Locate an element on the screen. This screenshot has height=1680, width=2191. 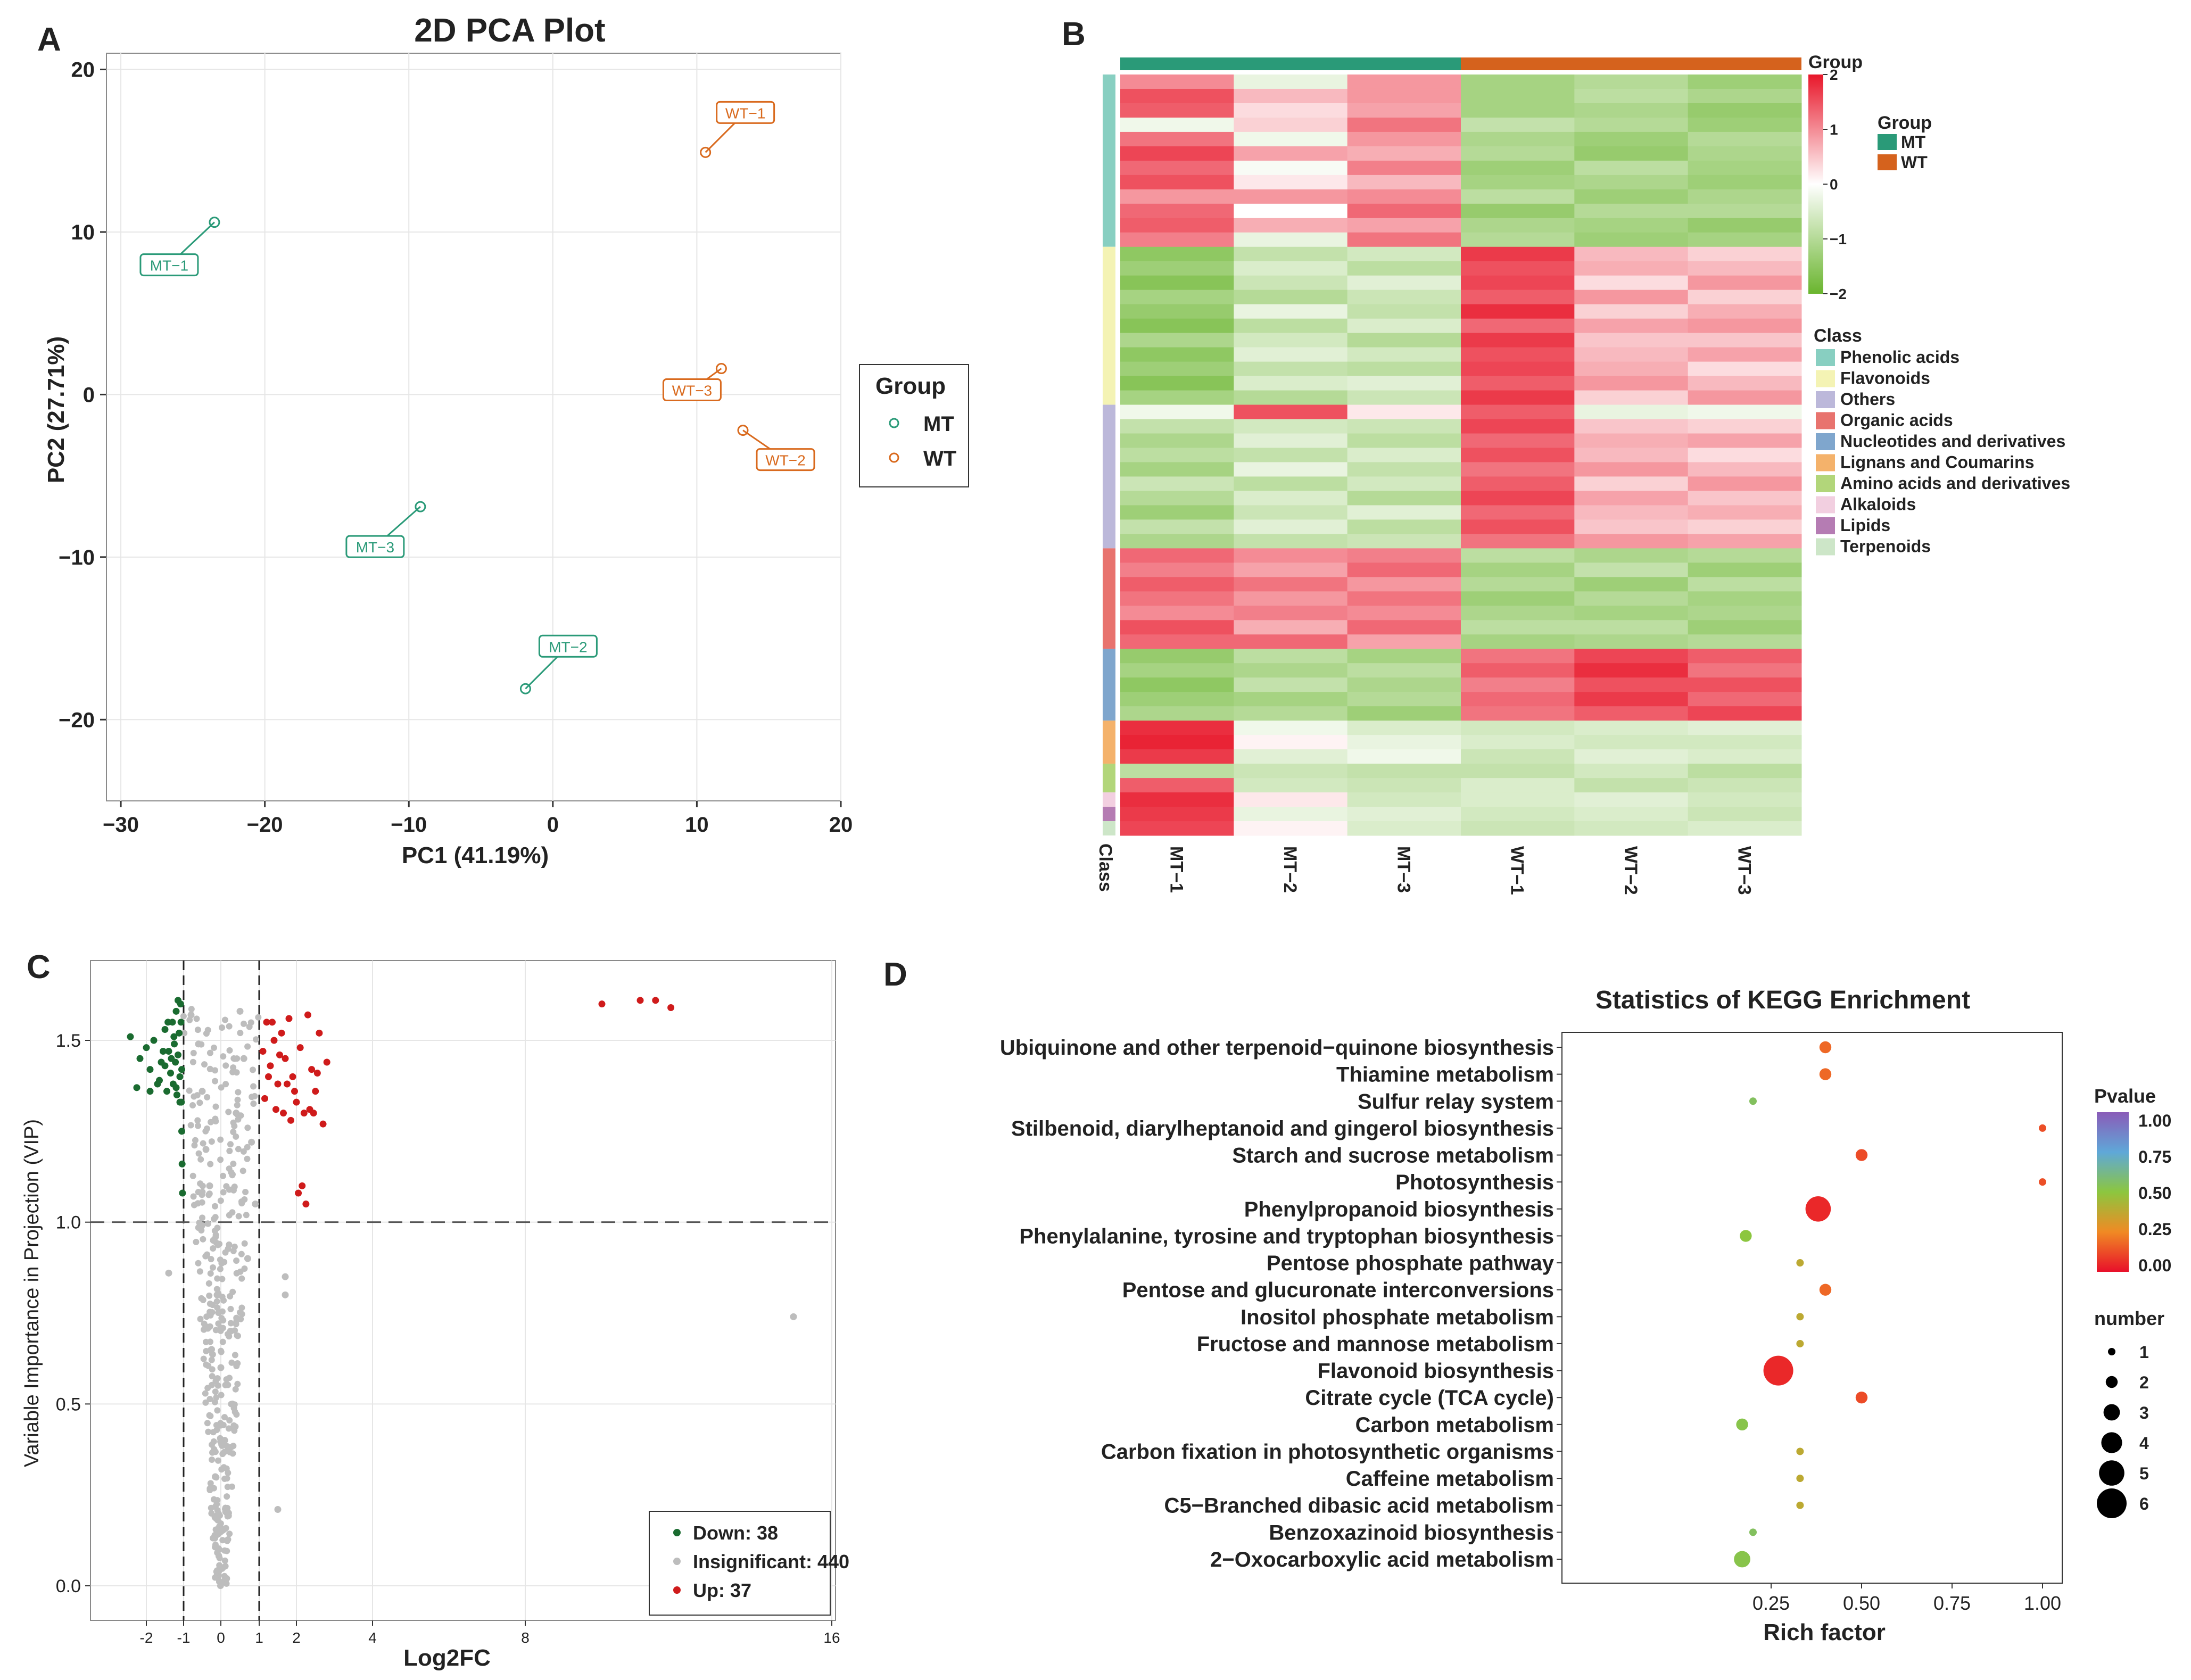
pca-point-label: MT−1 is located at coordinates (169, 266).